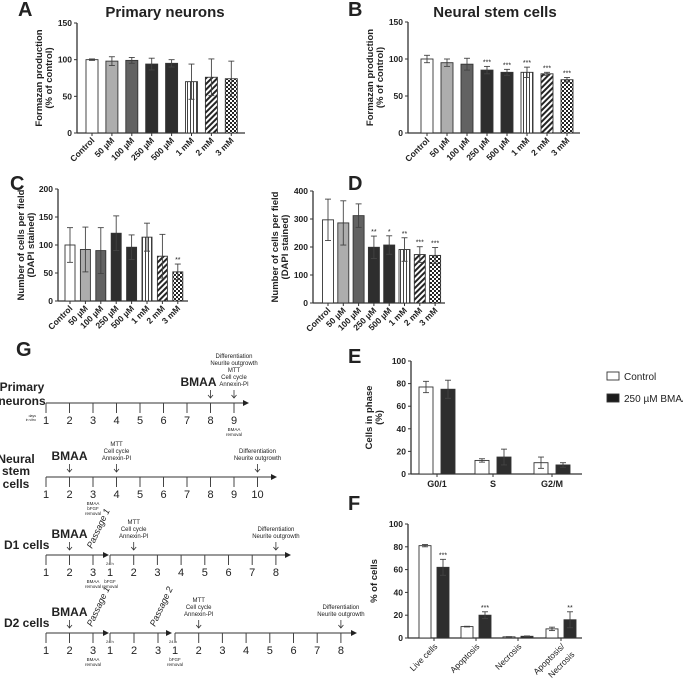 The image size is (683, 685). What do you see at coordinates (16, 471) in the screenshot?
I see `timeline-row-name: stem` at bounding box center [16, 471].